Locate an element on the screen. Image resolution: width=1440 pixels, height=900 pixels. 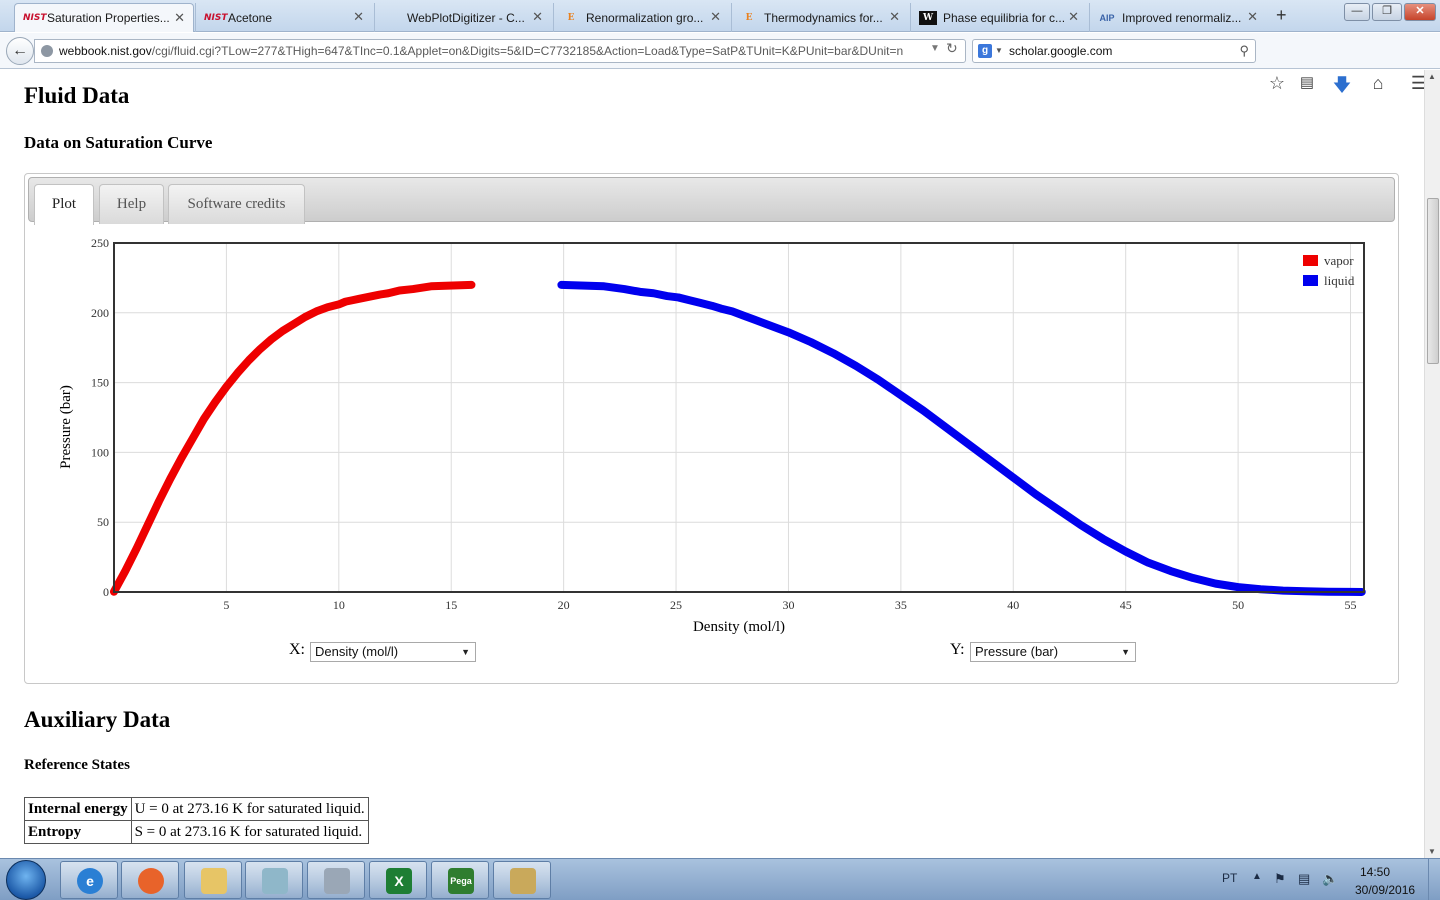
paint-icon is located at coordinates (523, 881).